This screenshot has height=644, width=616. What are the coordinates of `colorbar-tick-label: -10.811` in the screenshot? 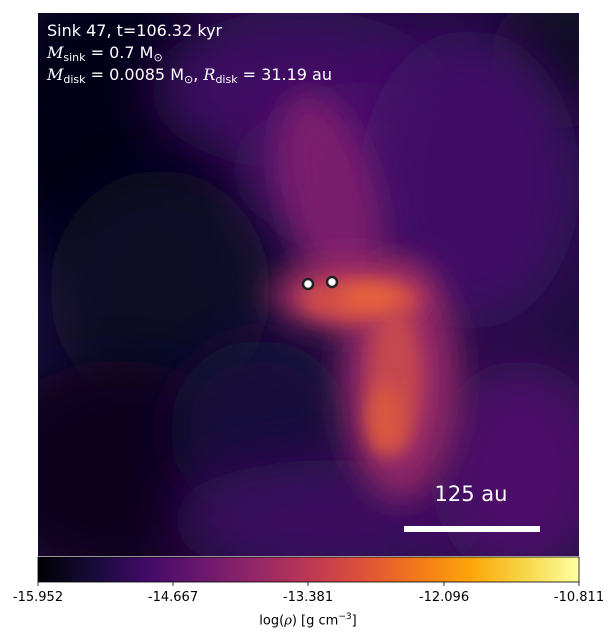 It's located at (579, 597).